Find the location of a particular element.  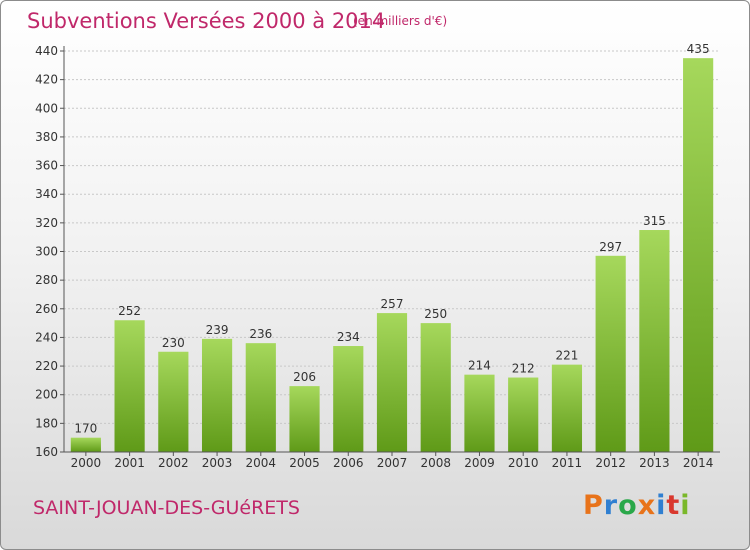

data-label: 221 is located at coordinates (566, 356).